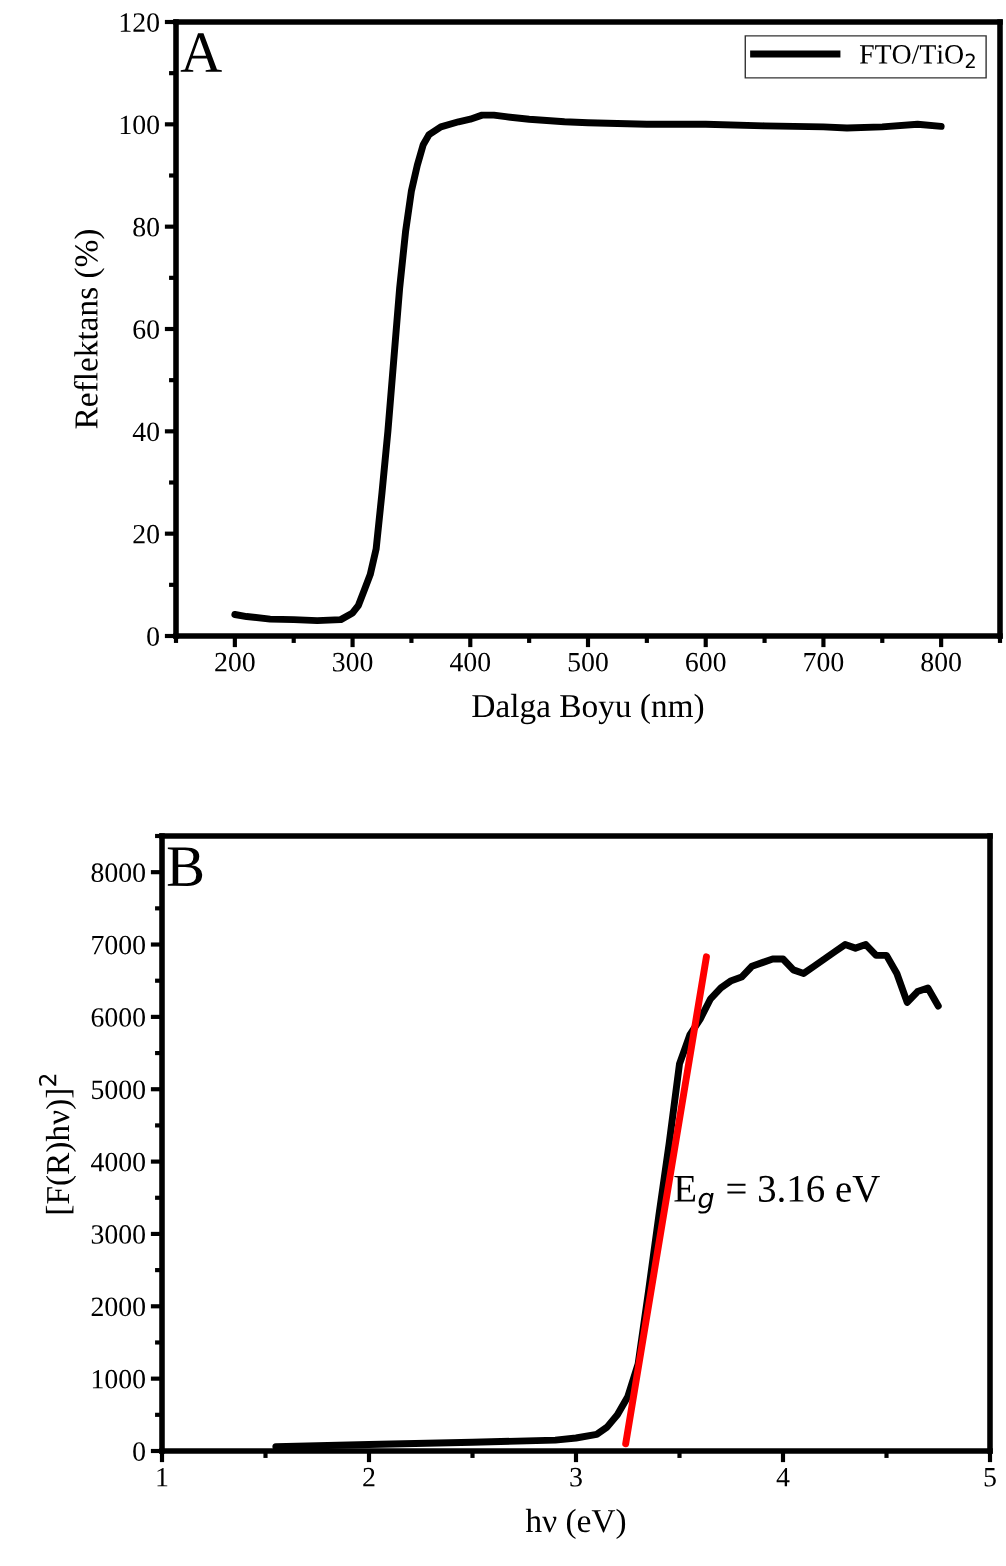 Image resolution: width=1006 pixels, height=1566 pixels. What do you see at coordinates (917, 57) in the screenshot?
I see `legend-label: FTO/TiO$_{2}$` at bounding box center [917, 57].